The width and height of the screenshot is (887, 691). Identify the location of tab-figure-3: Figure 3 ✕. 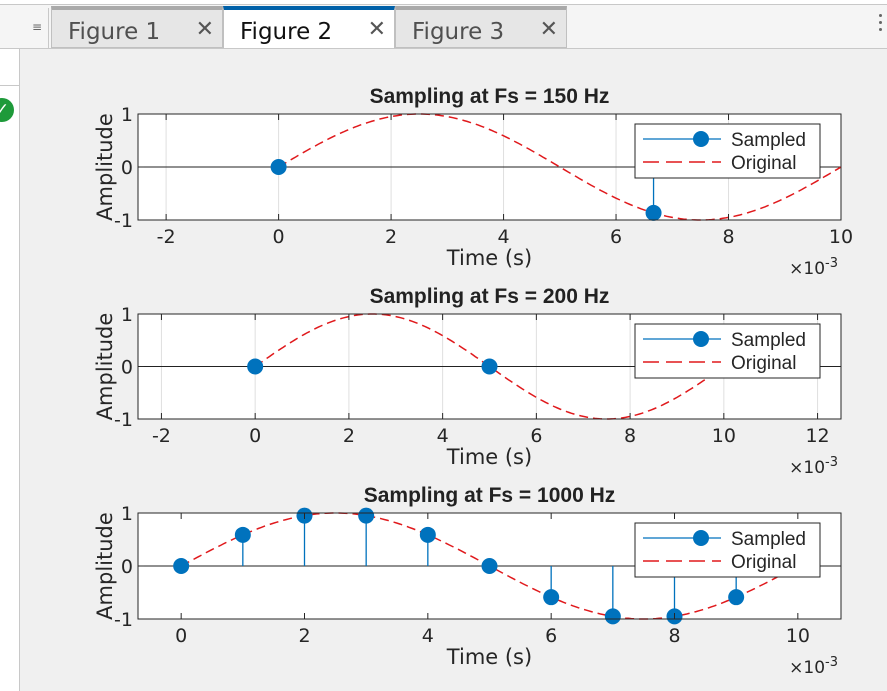
(481, 27).